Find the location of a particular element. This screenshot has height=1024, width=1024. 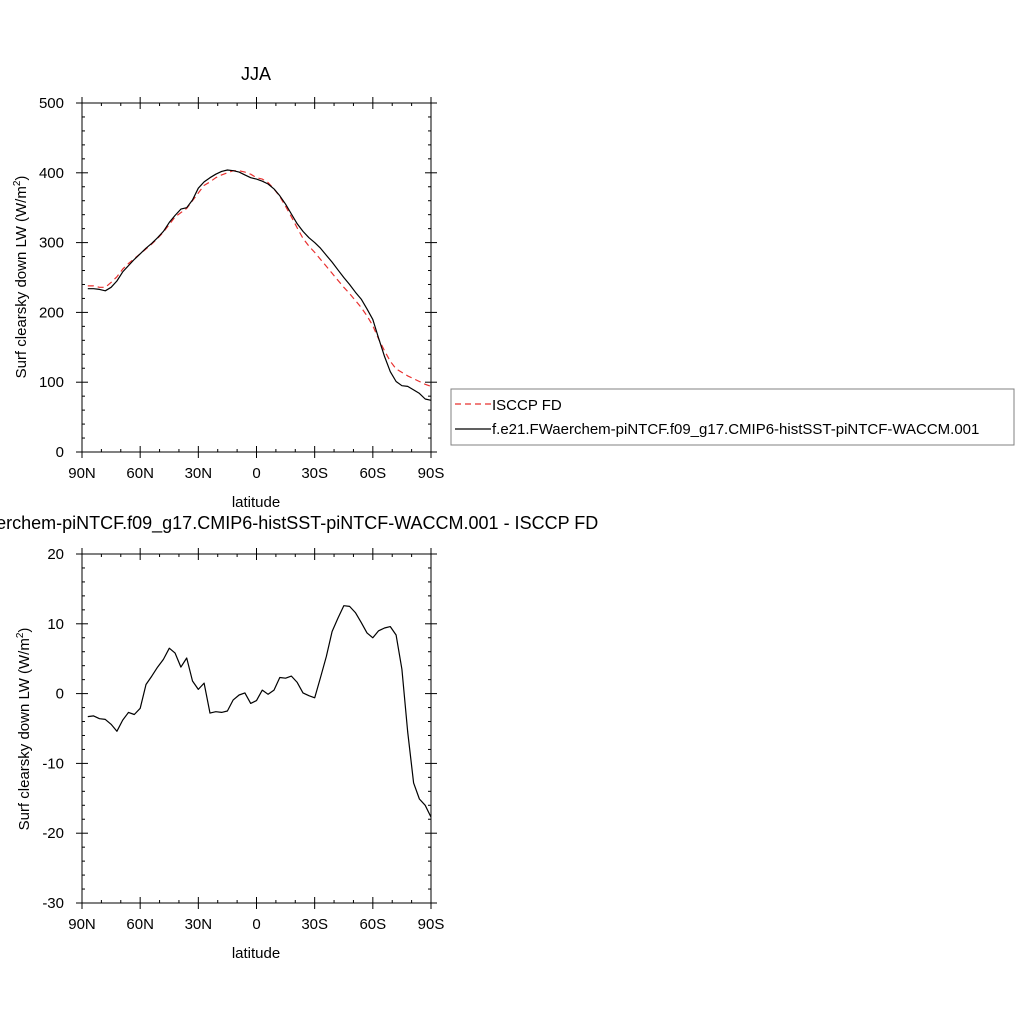

bottom-panel-frame is located at coordinates (256, 728).